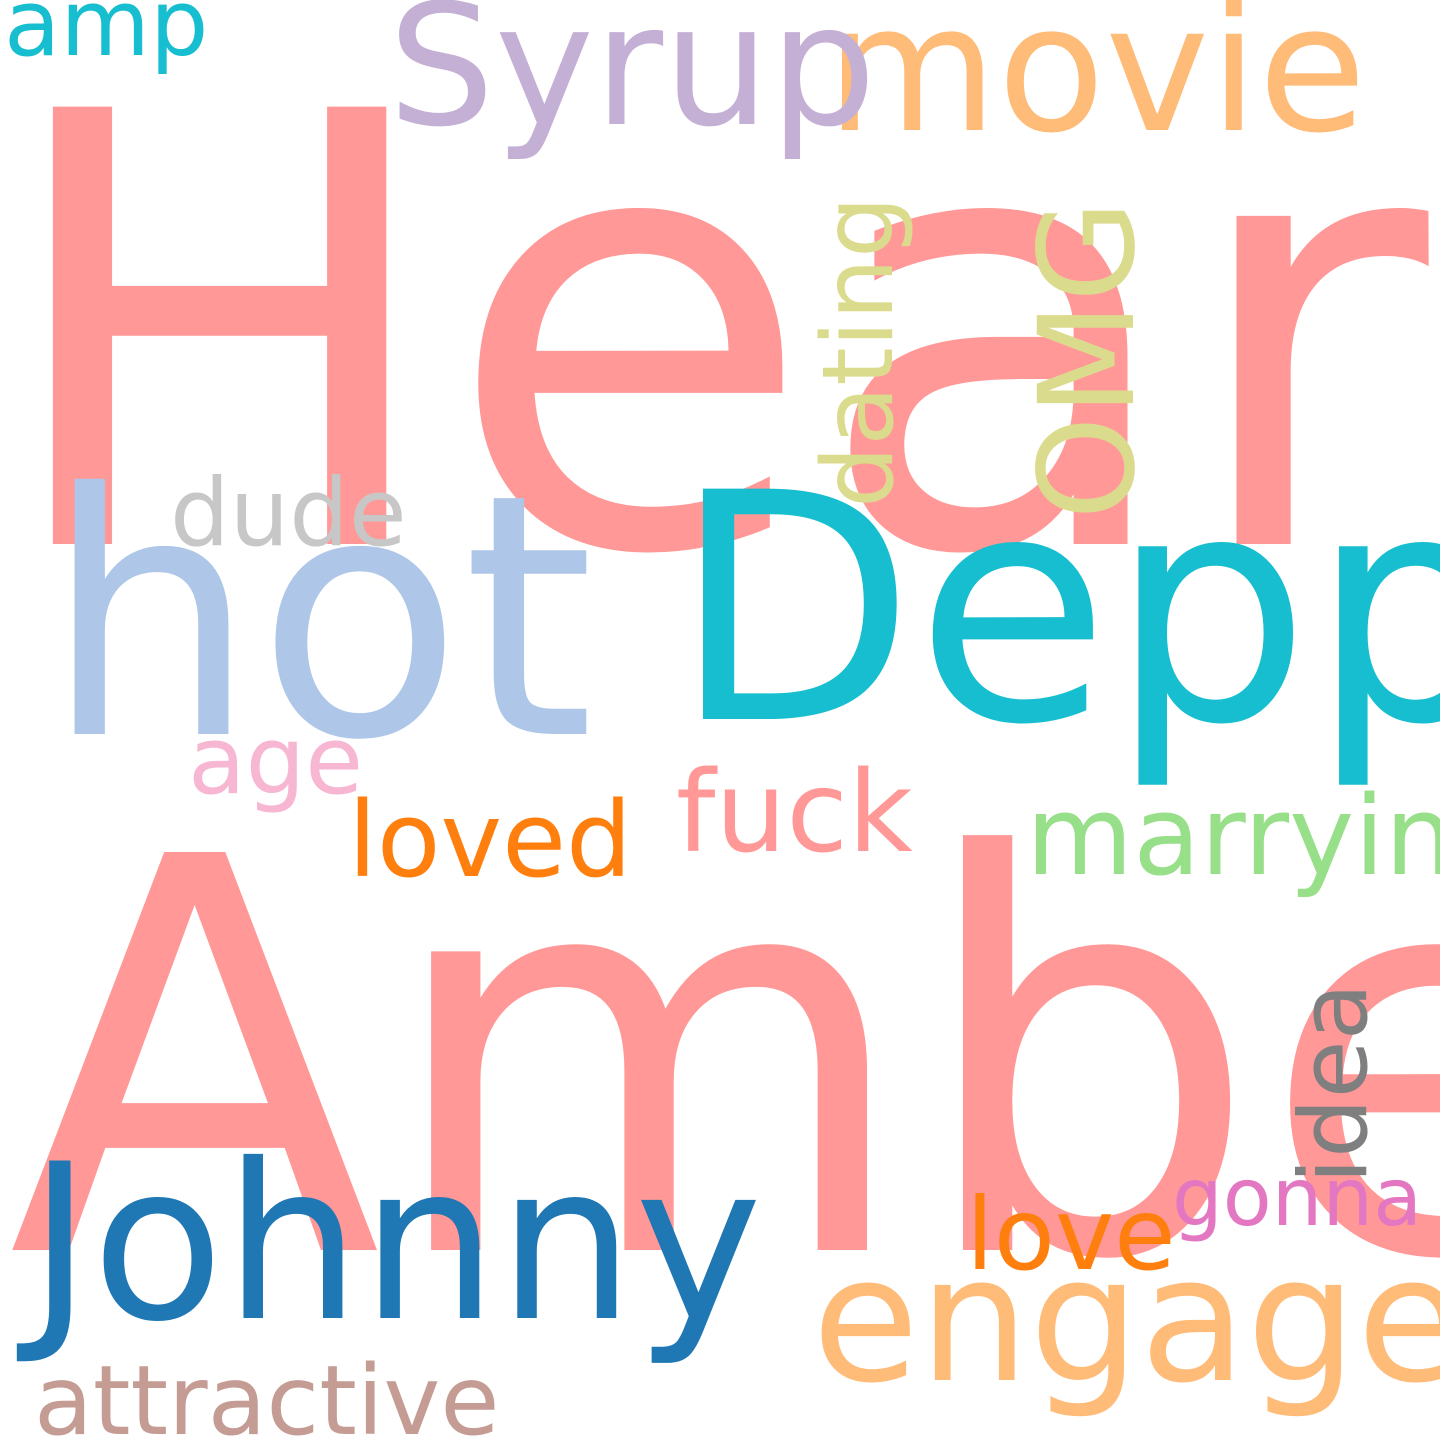  Describe the element at coordinates (1126, 1320) in the screenshot. I see `word-engaged: engaged` at that location.